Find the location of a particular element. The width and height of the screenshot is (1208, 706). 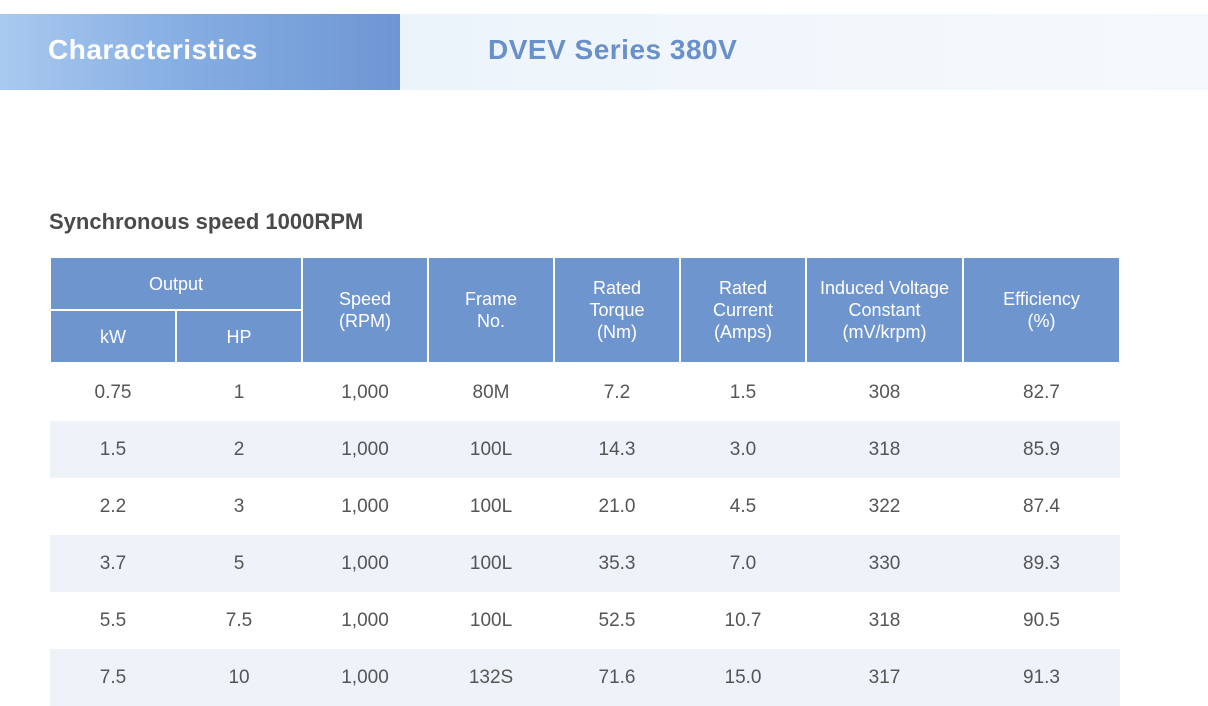

header-efficiency-line1: Efficiency is located at coordinates (1041, 299).